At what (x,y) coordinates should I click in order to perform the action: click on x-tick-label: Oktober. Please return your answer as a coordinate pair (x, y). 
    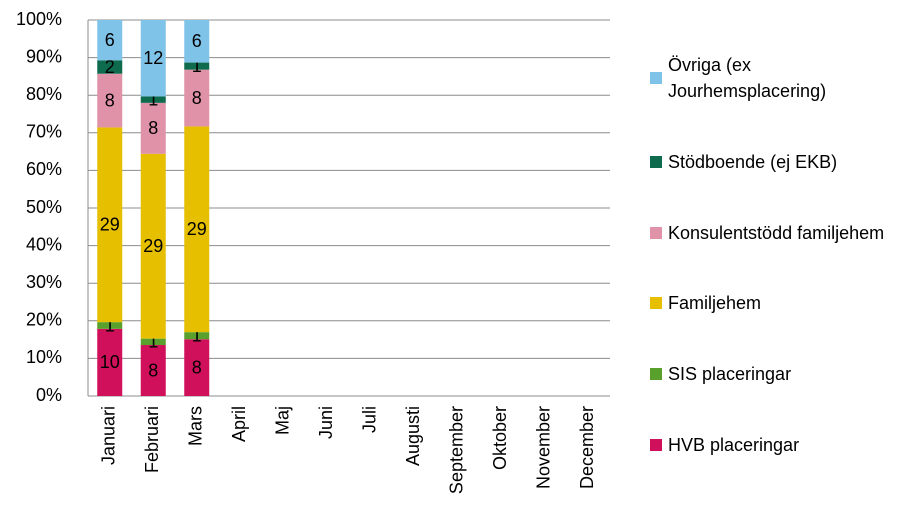
    Looking at the image, I should click on (500, 438).